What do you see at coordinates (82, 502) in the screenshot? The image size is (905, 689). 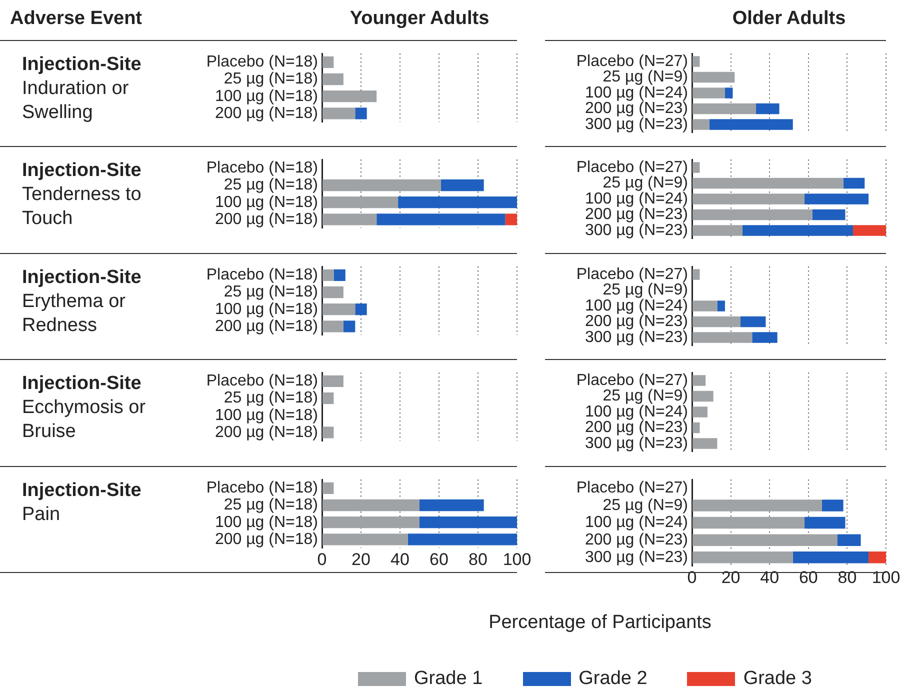 I see `y-axis-title: Injection-Site Pain` at bounding box center [82, 502].